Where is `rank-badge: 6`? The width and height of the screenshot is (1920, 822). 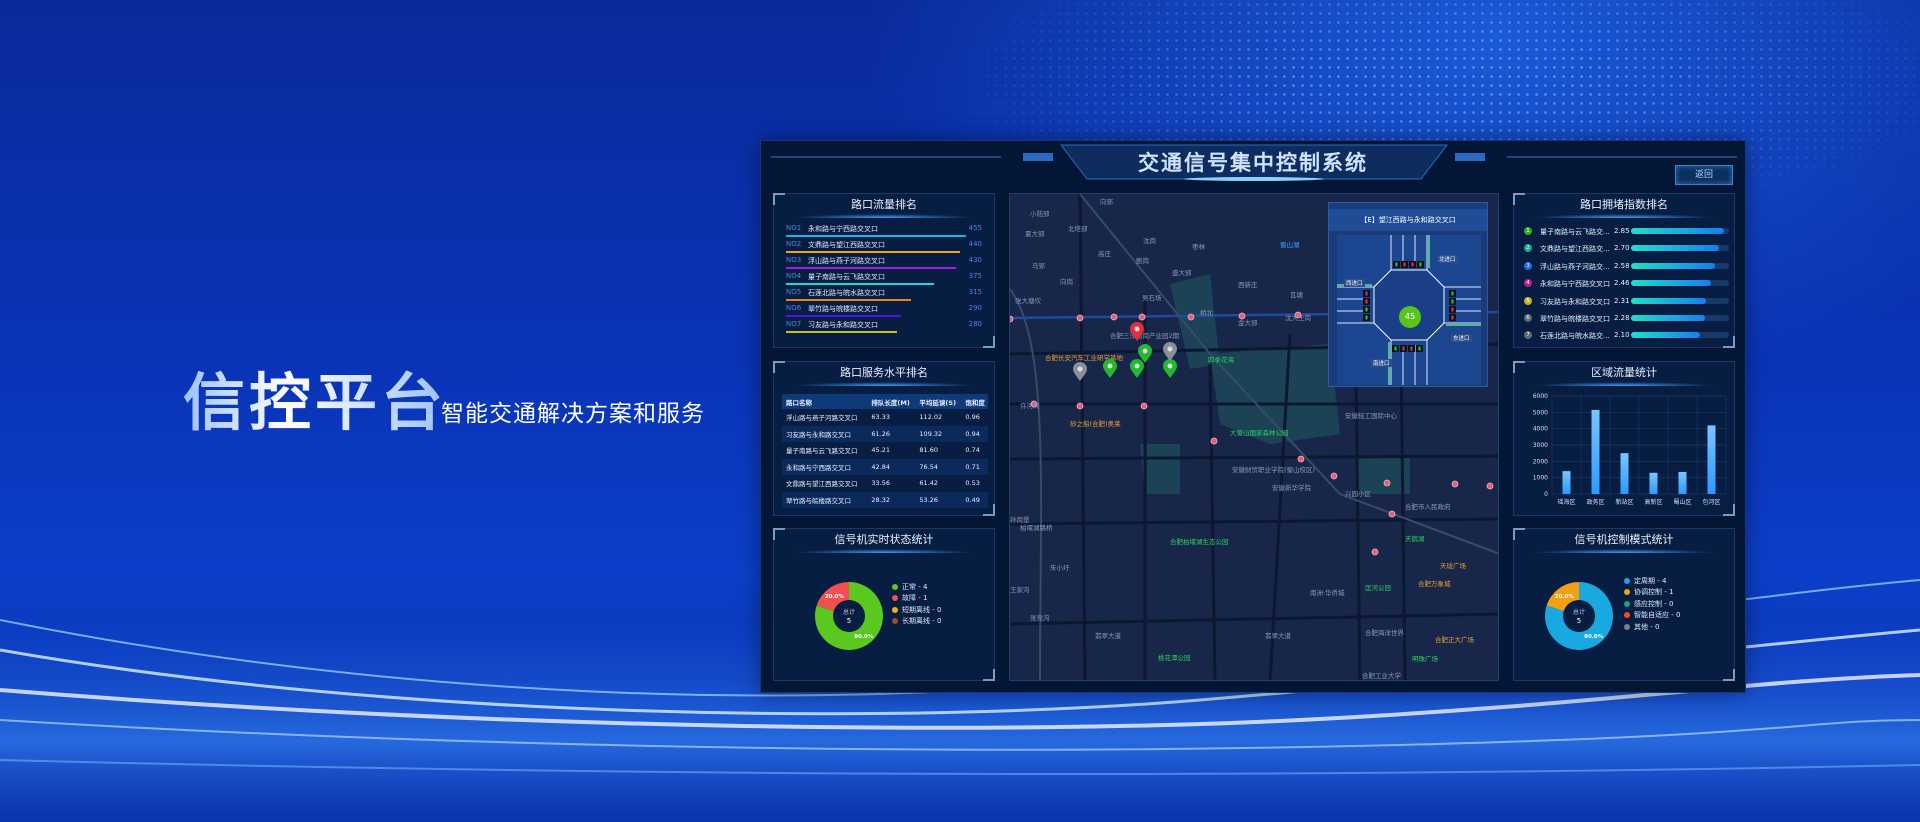
rank-badge: 6 is located at coordinates (1528, 317).